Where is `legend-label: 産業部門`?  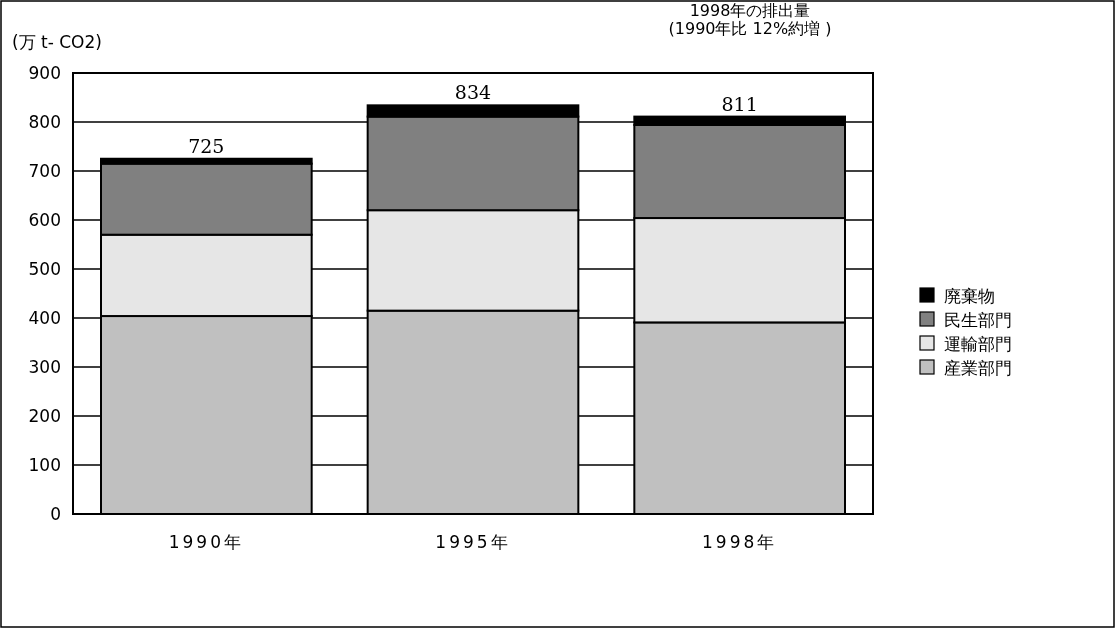
legend-label: 産業部門 is located at coordinates (978, 368).